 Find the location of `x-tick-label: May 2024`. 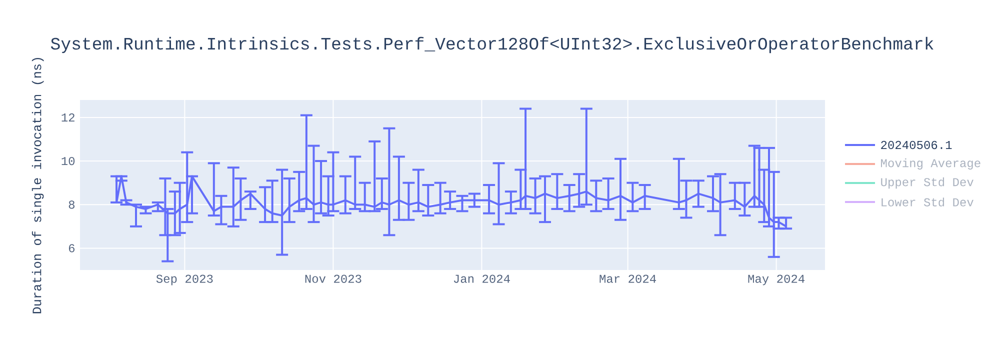

x-tick-label: May 2024 is located at coordinates (776, 280).